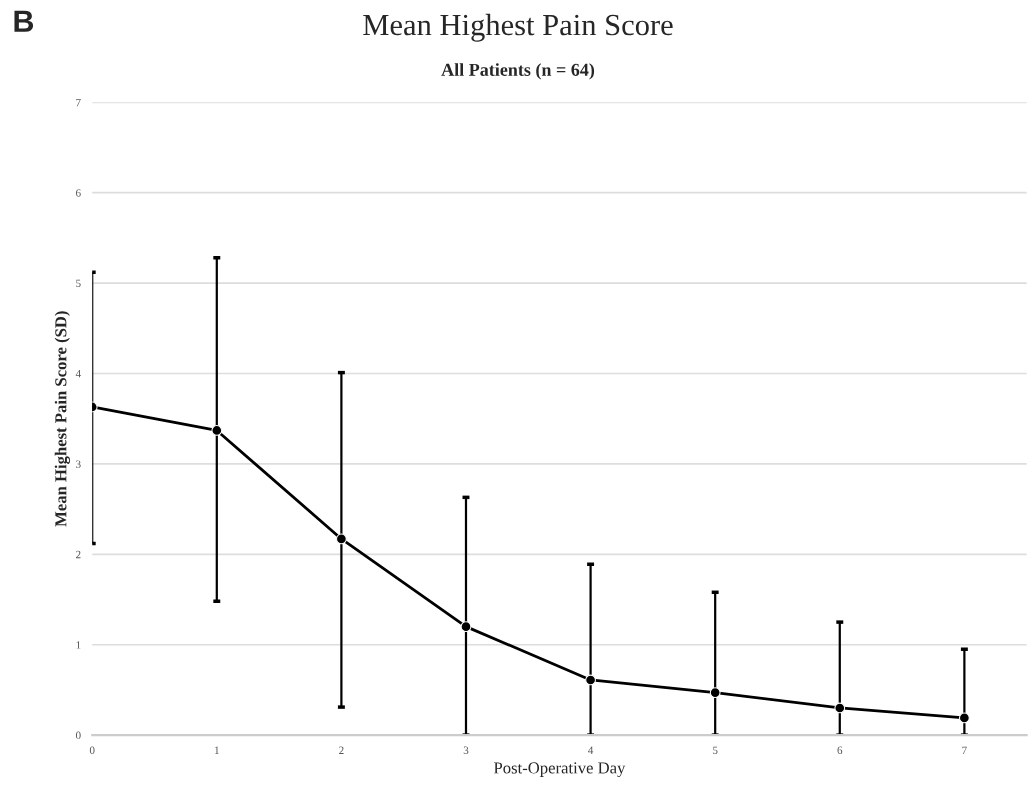  What do you see at coordinates (840, 750) in the screenshot?
I see `x-tick-label: 6` at bounding box center [840, 750].